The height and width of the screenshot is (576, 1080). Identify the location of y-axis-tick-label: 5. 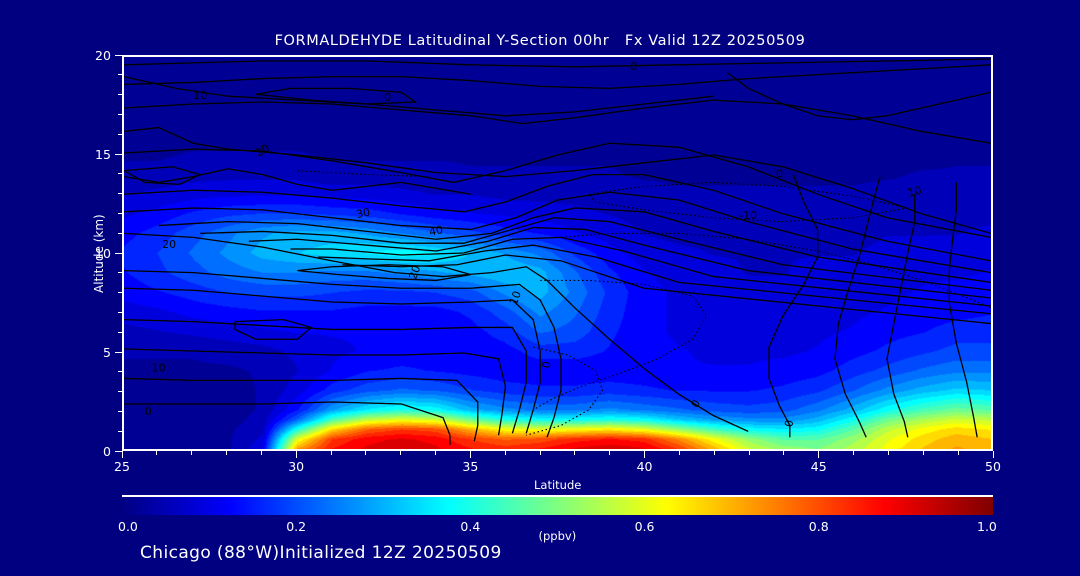
(107, 352).